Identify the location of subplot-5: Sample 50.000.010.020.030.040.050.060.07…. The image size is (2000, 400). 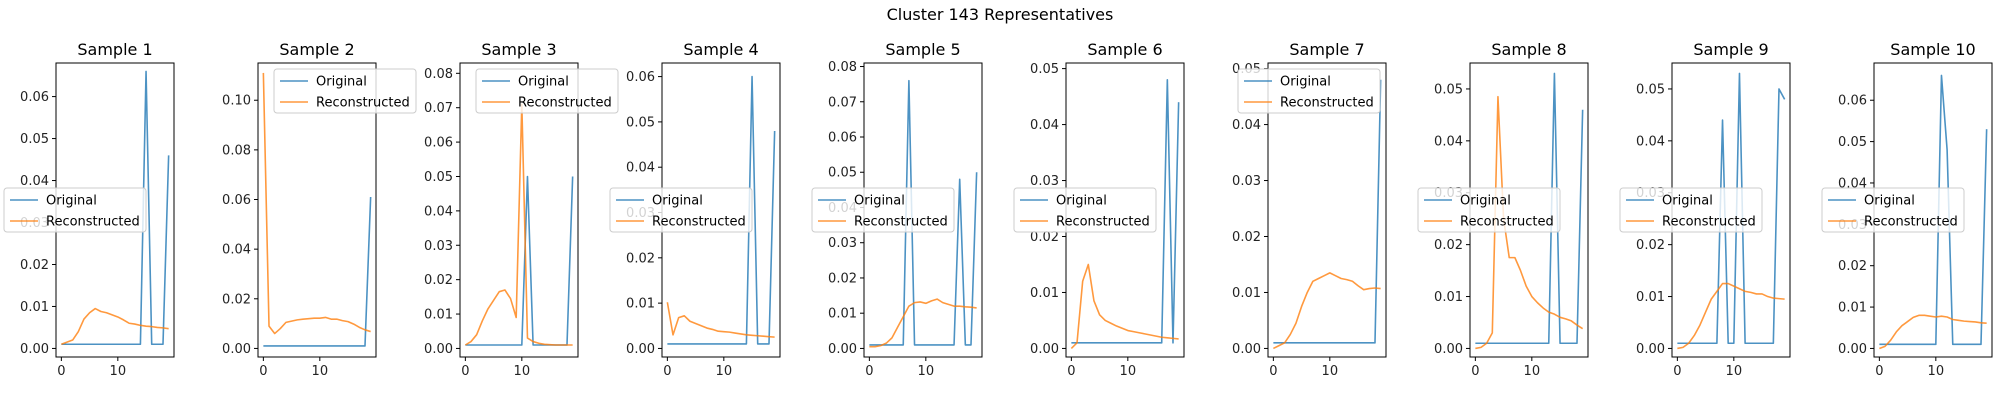
(897, 209).